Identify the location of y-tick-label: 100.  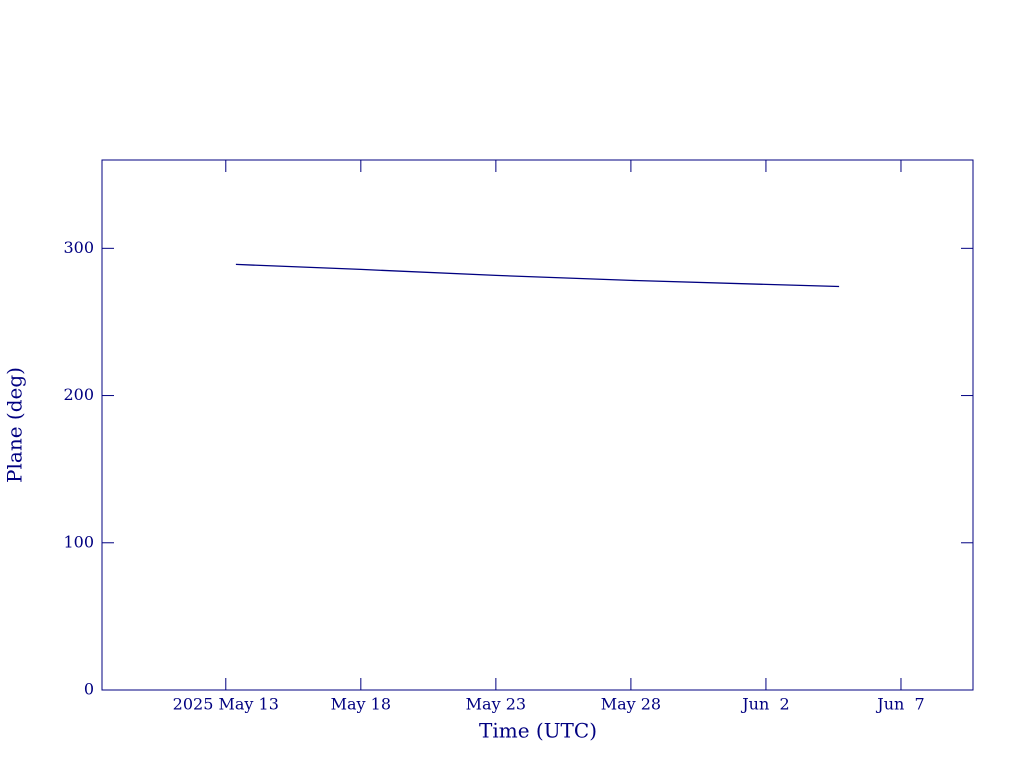
(78, 541).